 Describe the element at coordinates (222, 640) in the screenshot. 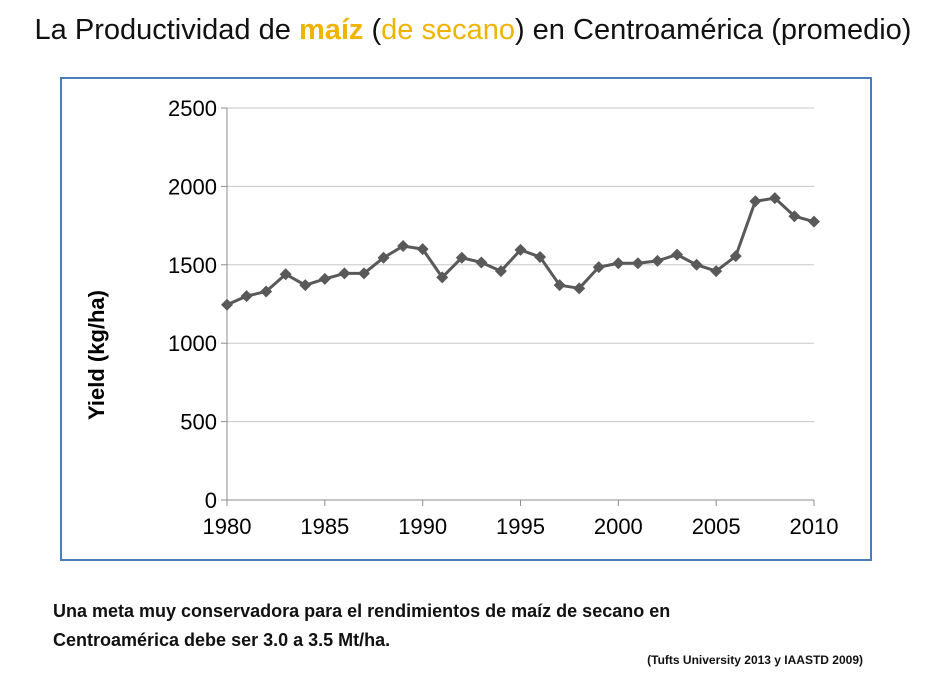

I see `note-line-2: Centroamérica debe ser 3.0 a 3.5 Mt/ha.` at that location.